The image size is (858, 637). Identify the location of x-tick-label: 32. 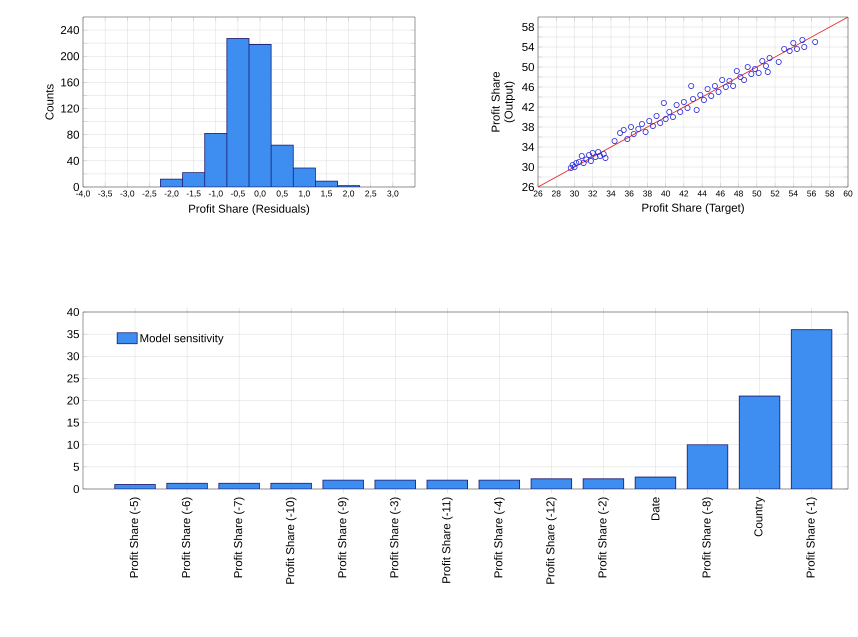
(592, 193).